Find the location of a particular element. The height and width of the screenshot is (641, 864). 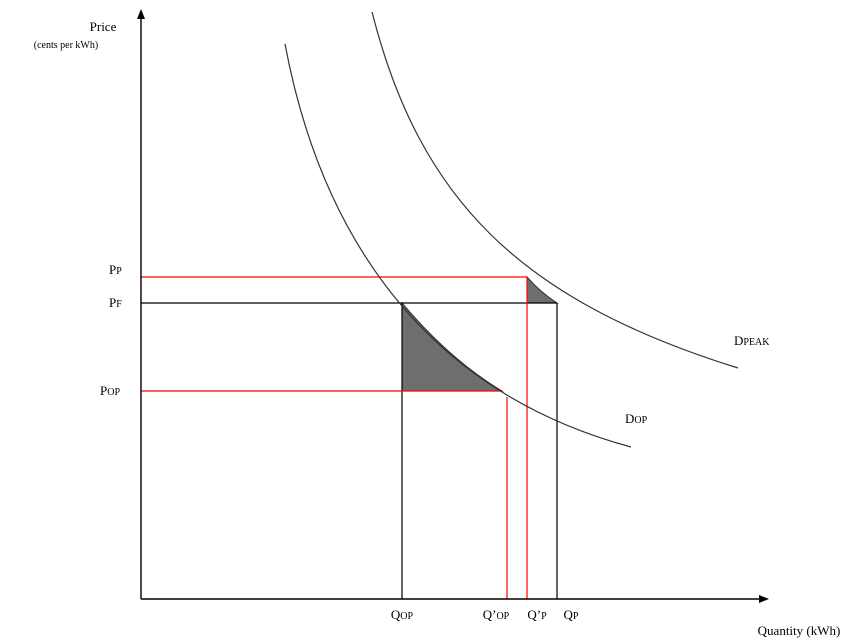

peak-price-label: PP is located at coordinates (115, 269).